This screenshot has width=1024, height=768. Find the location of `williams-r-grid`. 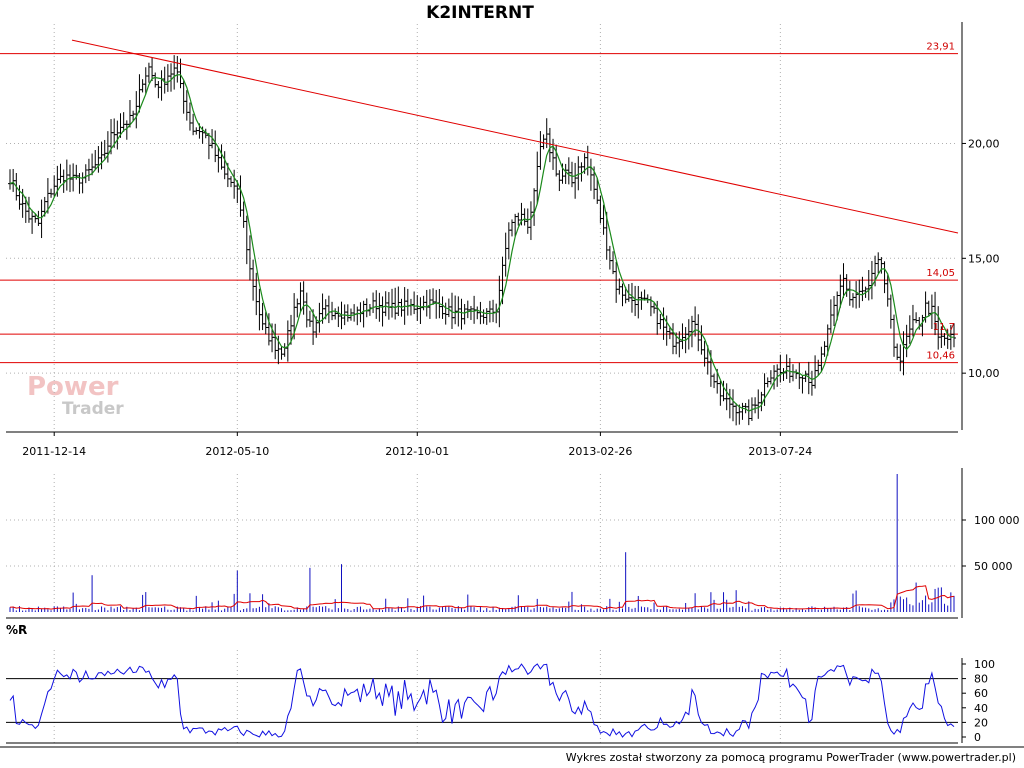

williams-r-grid is located at coordinates (482, 697).